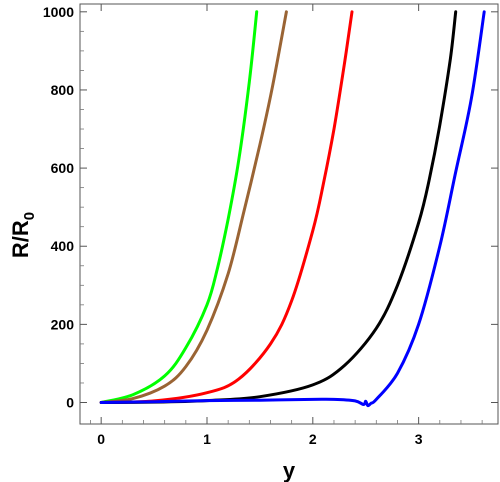 The image size is (500, 482). Describe the element at coordinates (313, 439) in the screenshot. I see `x-tick-label: 2` at that location.